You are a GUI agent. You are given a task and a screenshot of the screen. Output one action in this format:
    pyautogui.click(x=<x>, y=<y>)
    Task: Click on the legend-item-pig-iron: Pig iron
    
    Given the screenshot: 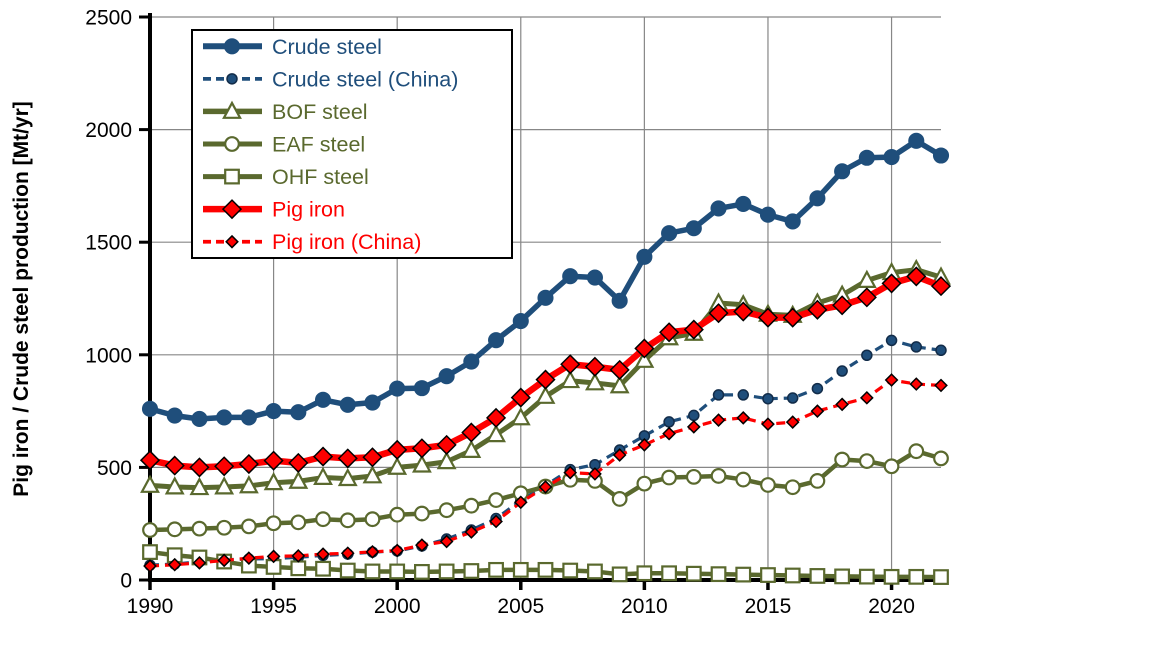 What is the action you would take?
    pyautogui.click(x=274, y=210)
    